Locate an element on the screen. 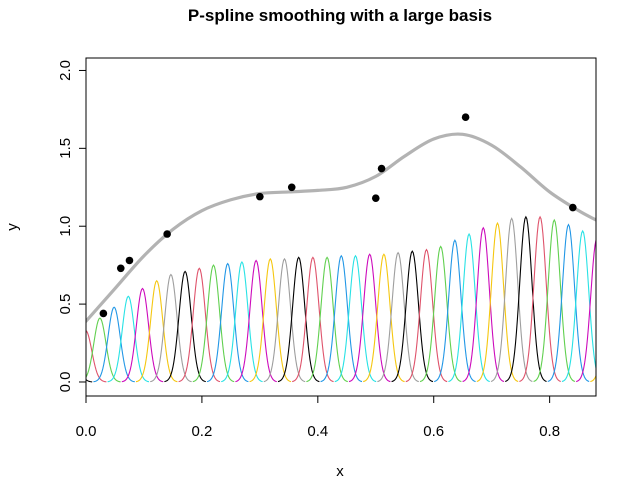  x-tick-label: 0.0 is located at coordinates (86, 431).